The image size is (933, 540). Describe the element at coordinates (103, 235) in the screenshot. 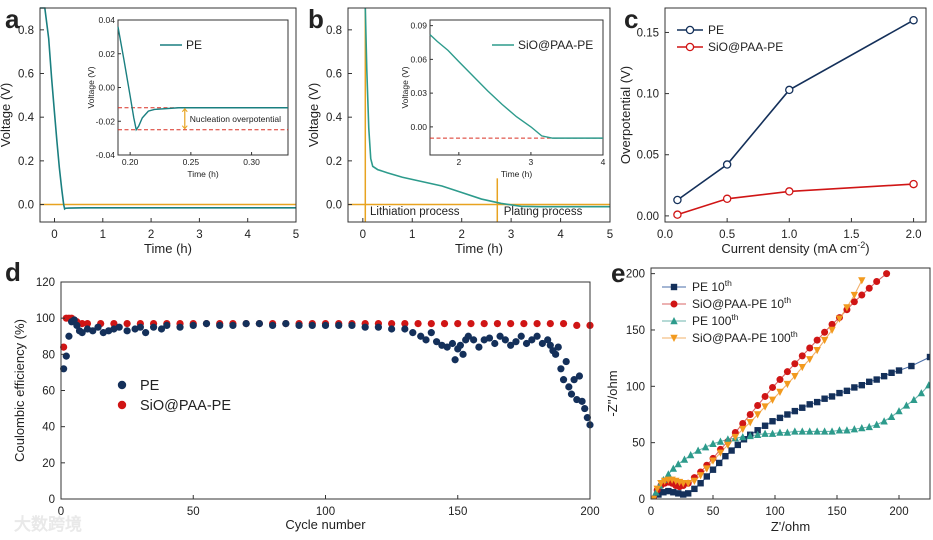

I see `panel-a-xtick-label: 1` at that location.